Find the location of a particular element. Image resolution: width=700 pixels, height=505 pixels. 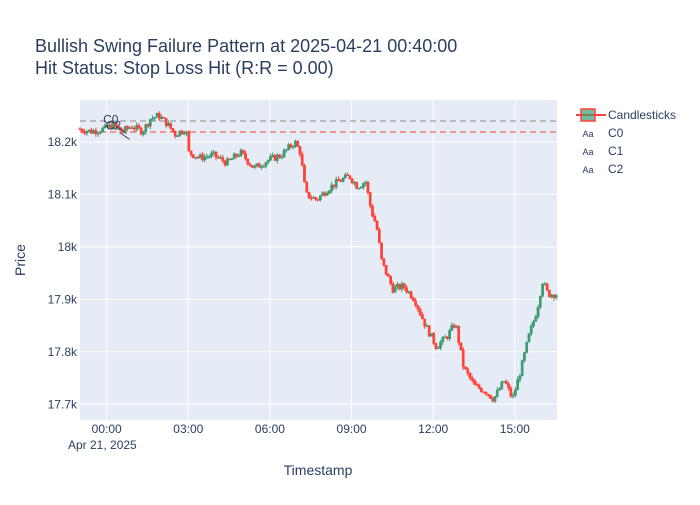

legend-item-c1: Aa C1 is located at coordinates (602, 151).